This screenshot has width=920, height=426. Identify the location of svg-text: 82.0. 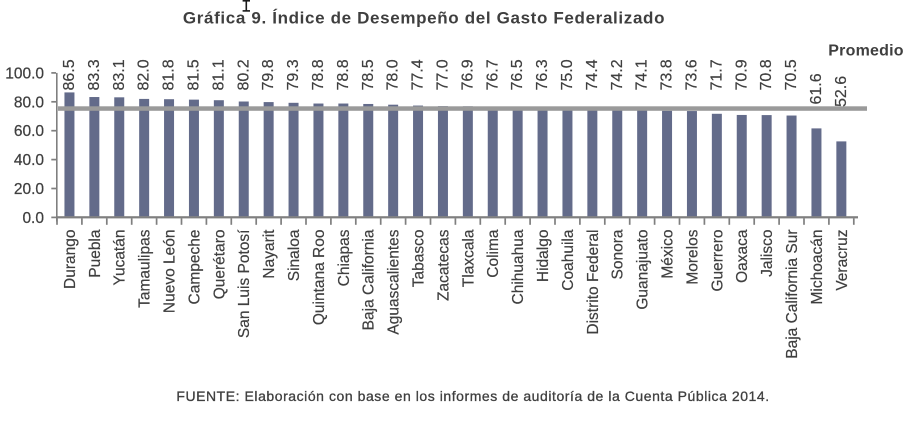
(144, 74).